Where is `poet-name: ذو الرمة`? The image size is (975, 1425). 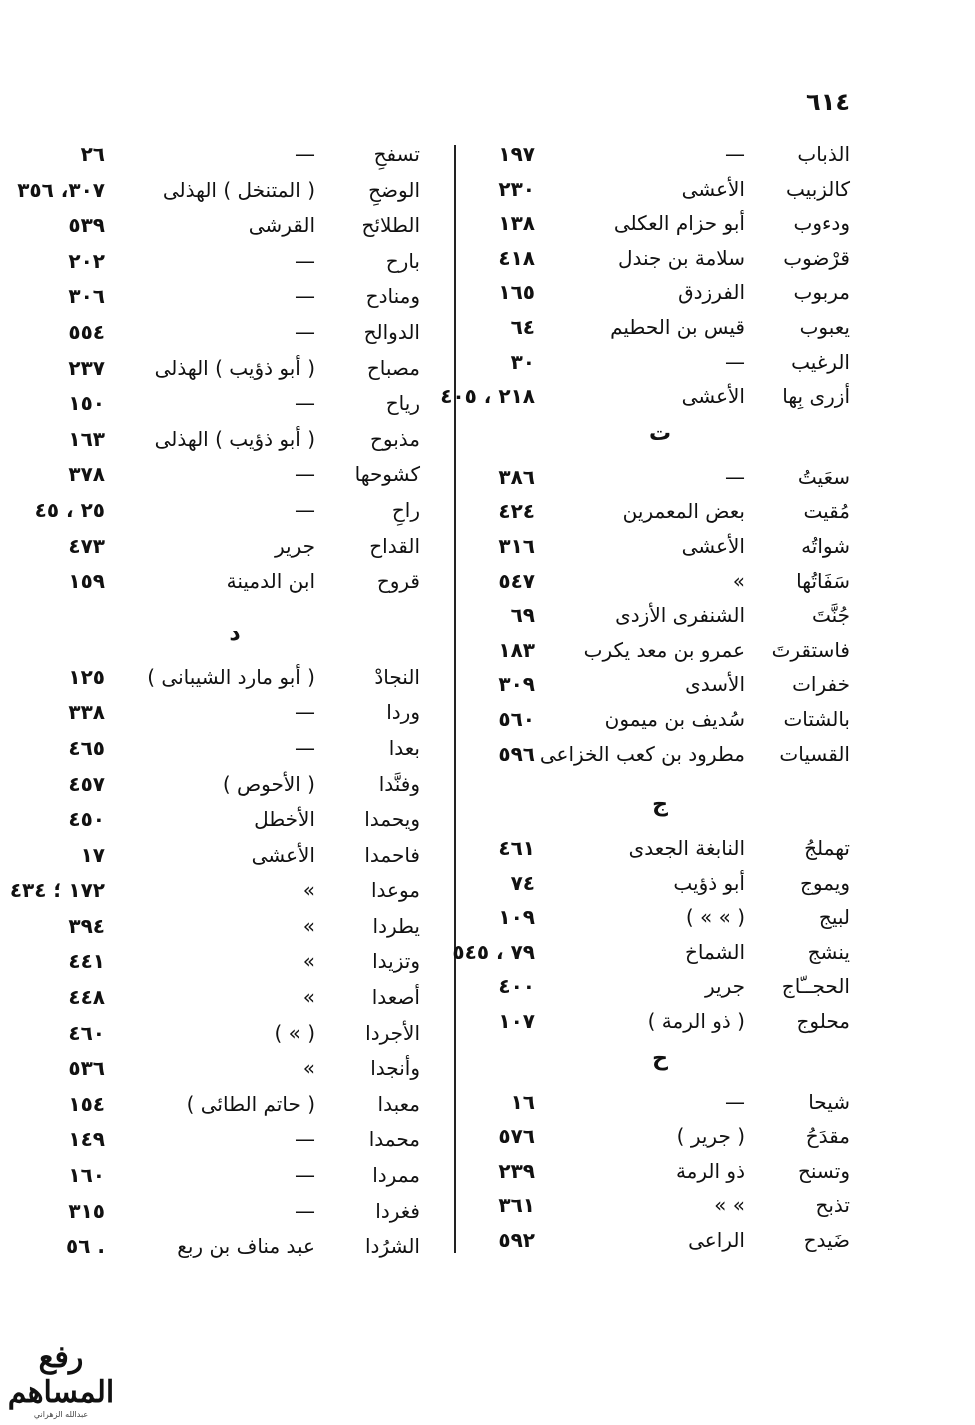 poet-name: ذو الرمة is located at coordinates (710, 1170).